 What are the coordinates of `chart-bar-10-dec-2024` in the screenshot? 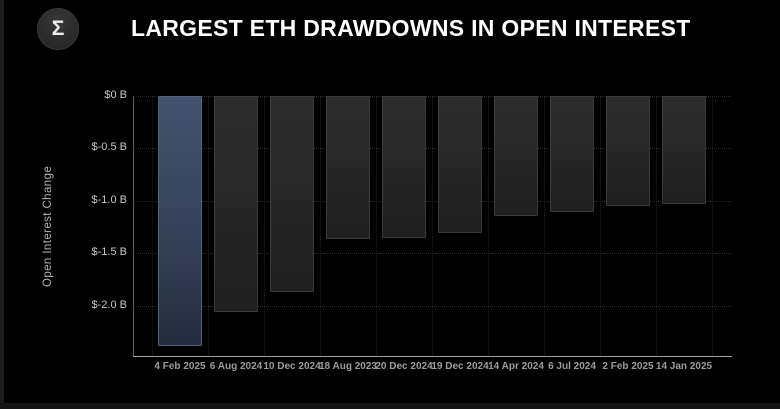 It's located at (292, 194).